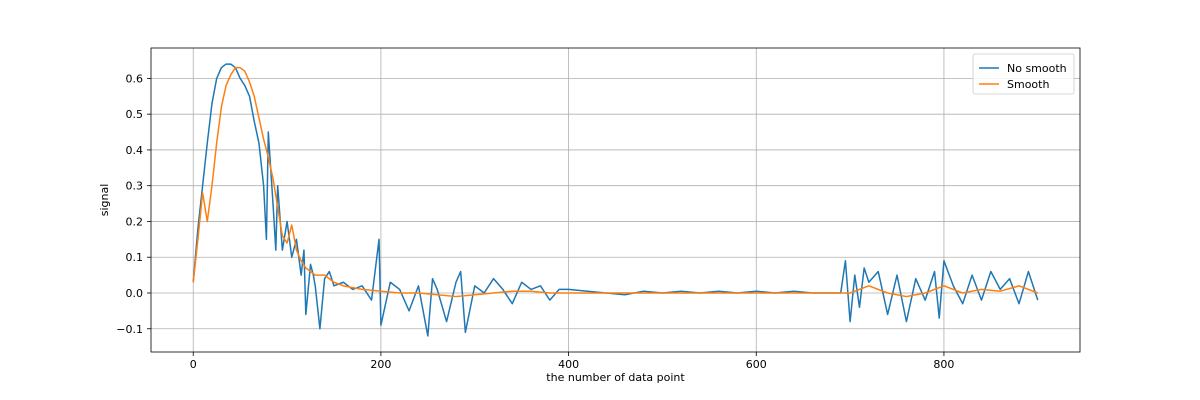  Describe the element at coordinates (135, 78) in the screenshot. I see `y-tick-label: 0.6` at that location.